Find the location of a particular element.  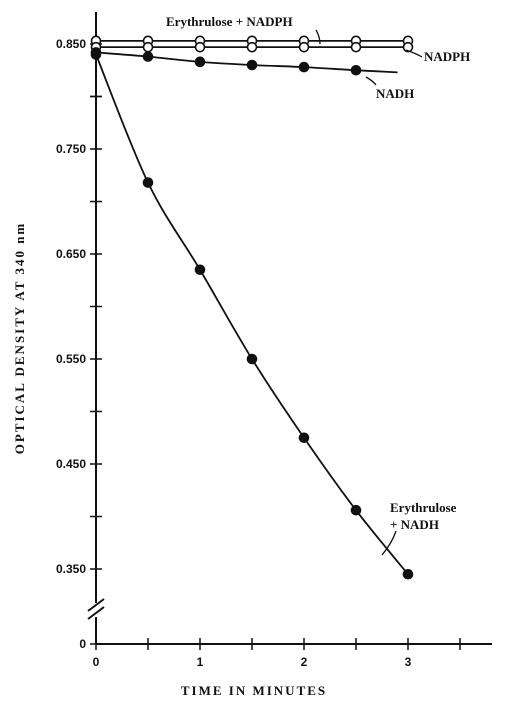

series-label-line: + NADH is located at coordinates (414, 524).